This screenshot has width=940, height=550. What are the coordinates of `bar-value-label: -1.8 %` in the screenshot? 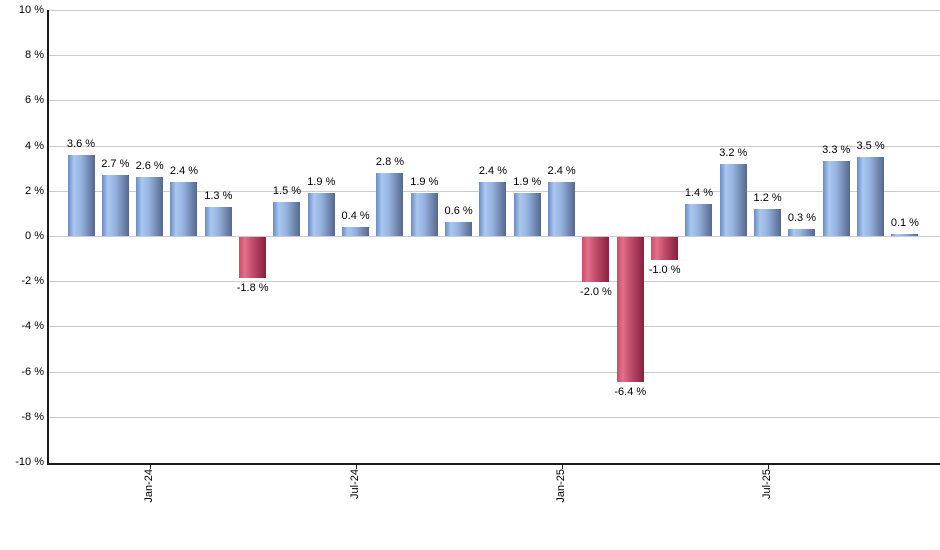 It's located at (252, 287).